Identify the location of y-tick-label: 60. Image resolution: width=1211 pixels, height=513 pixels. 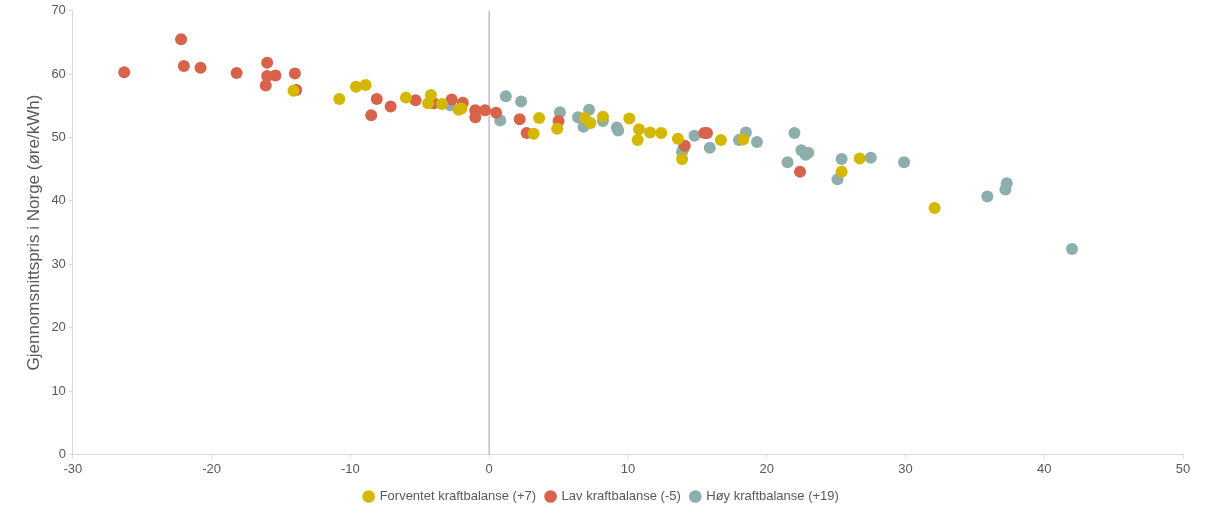
(58, 73).